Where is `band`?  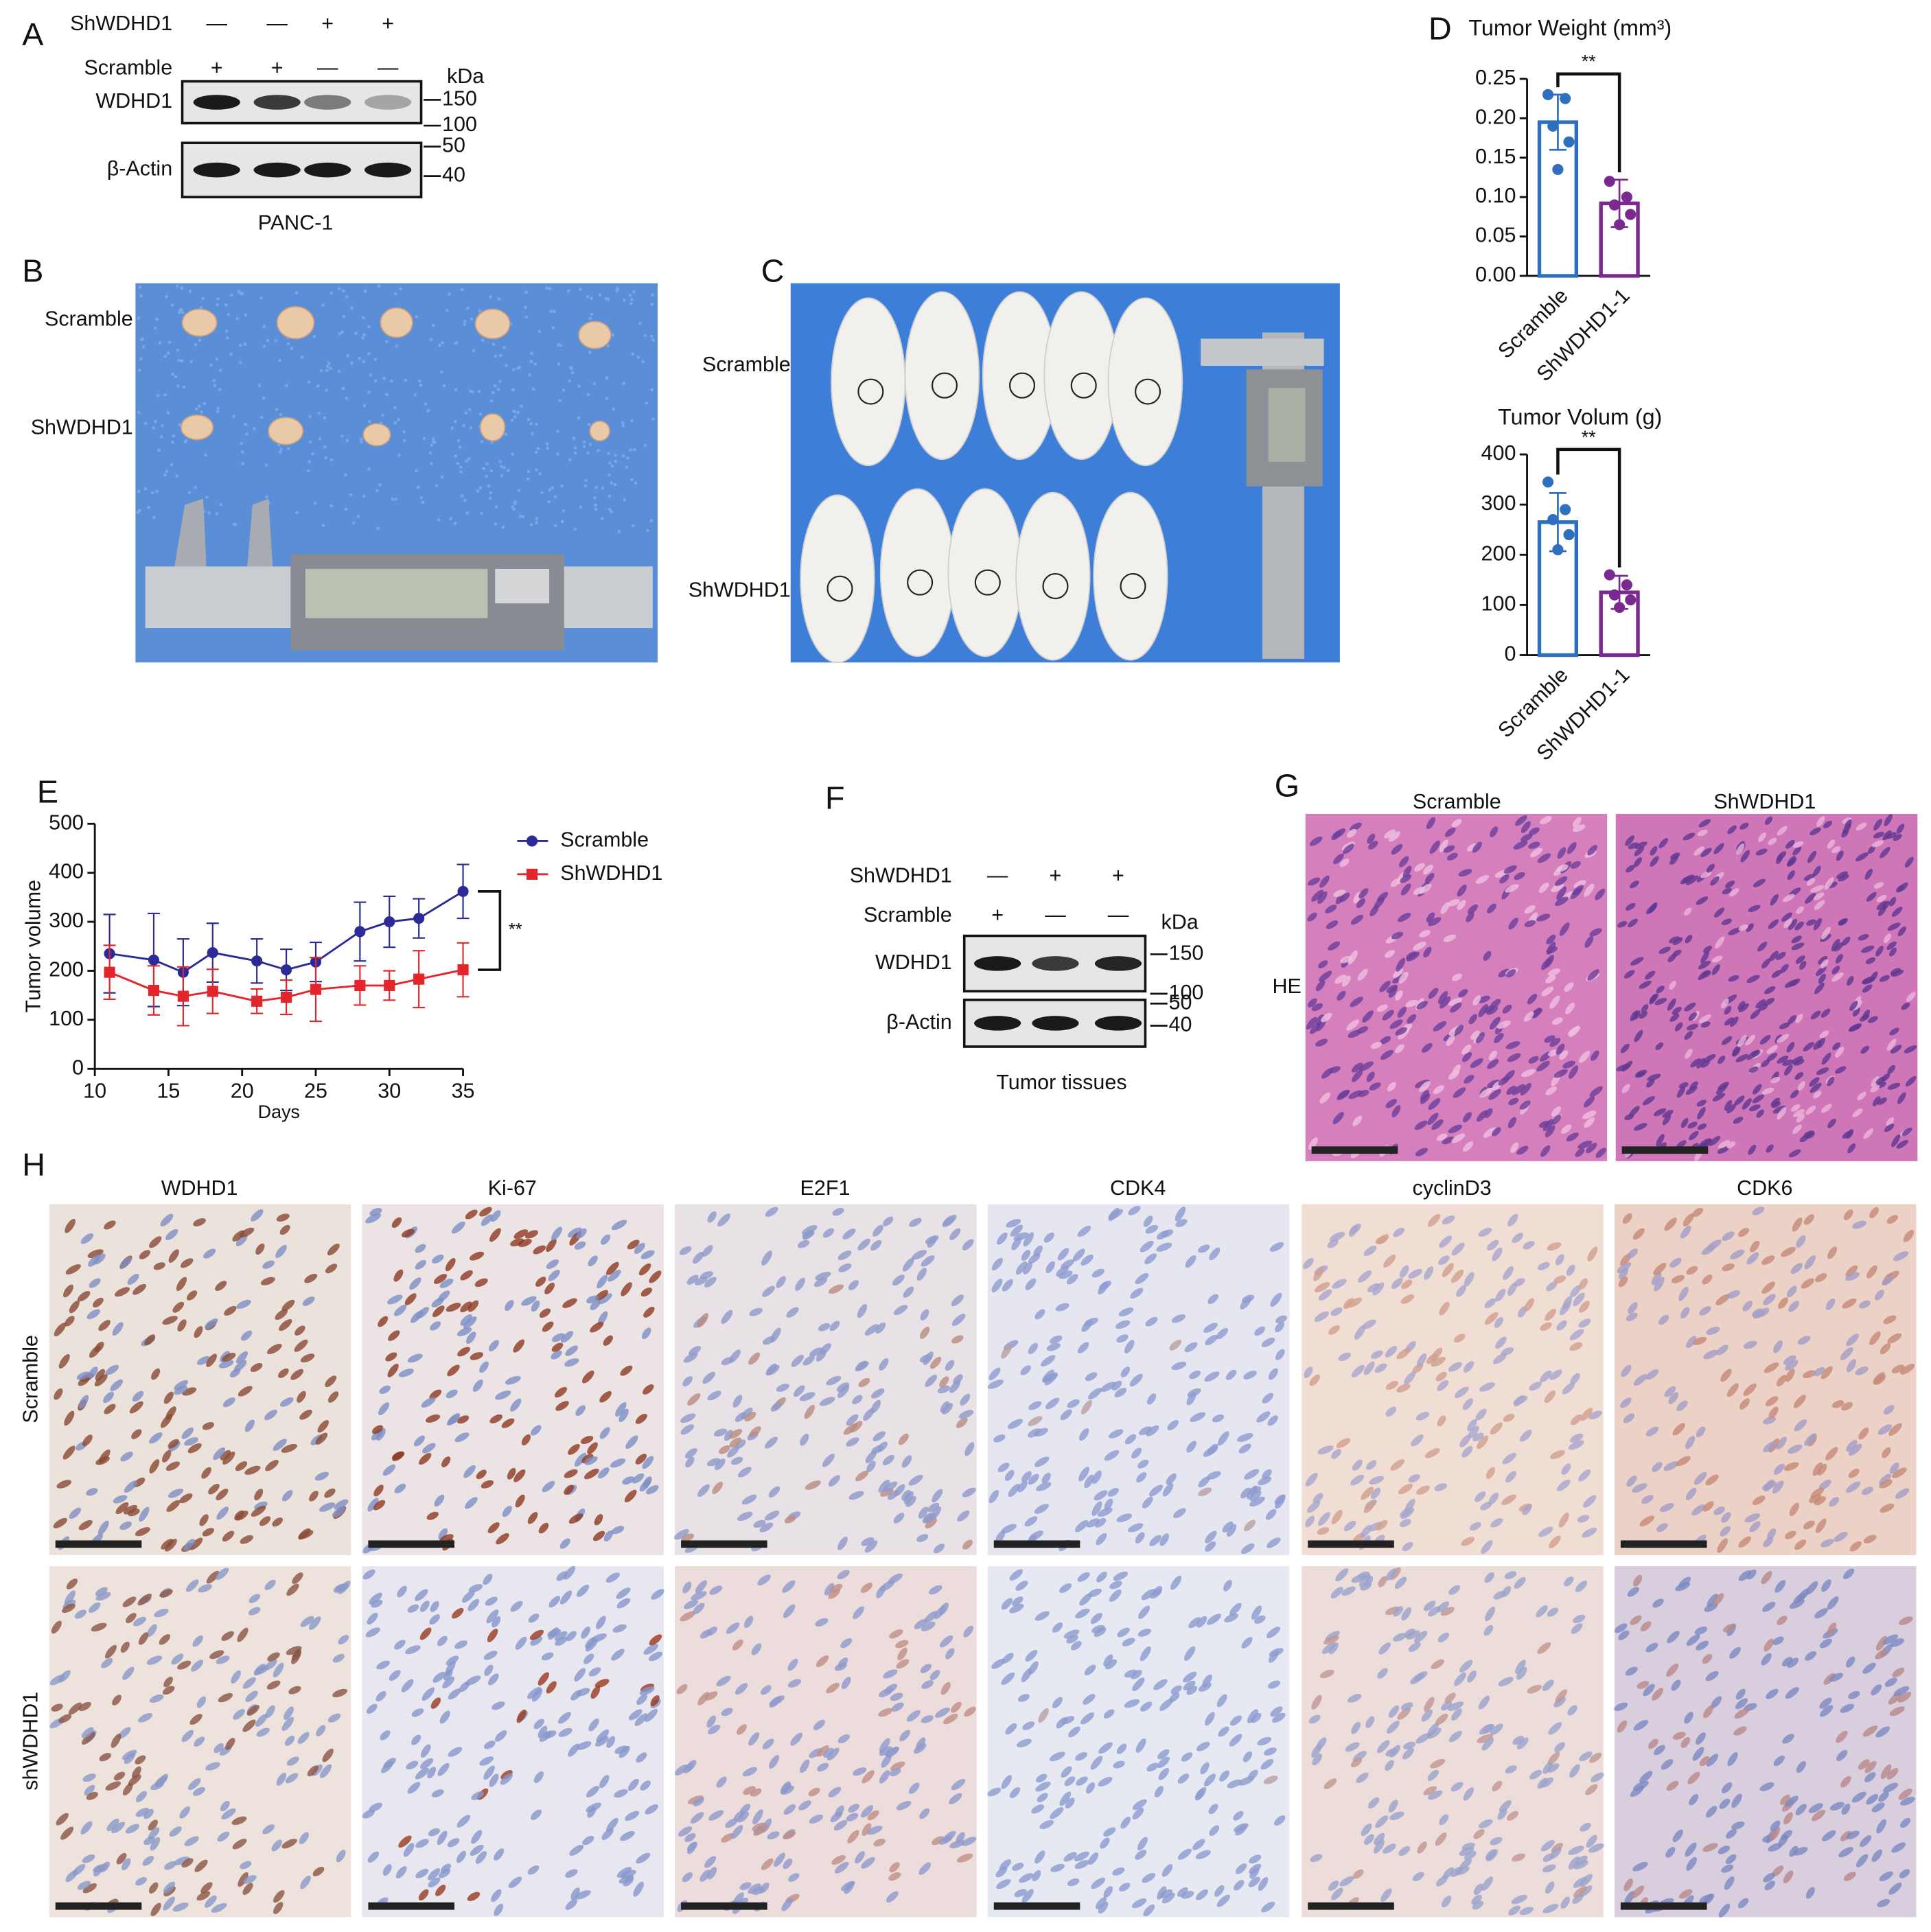 band is located at coordinates (277, 102).